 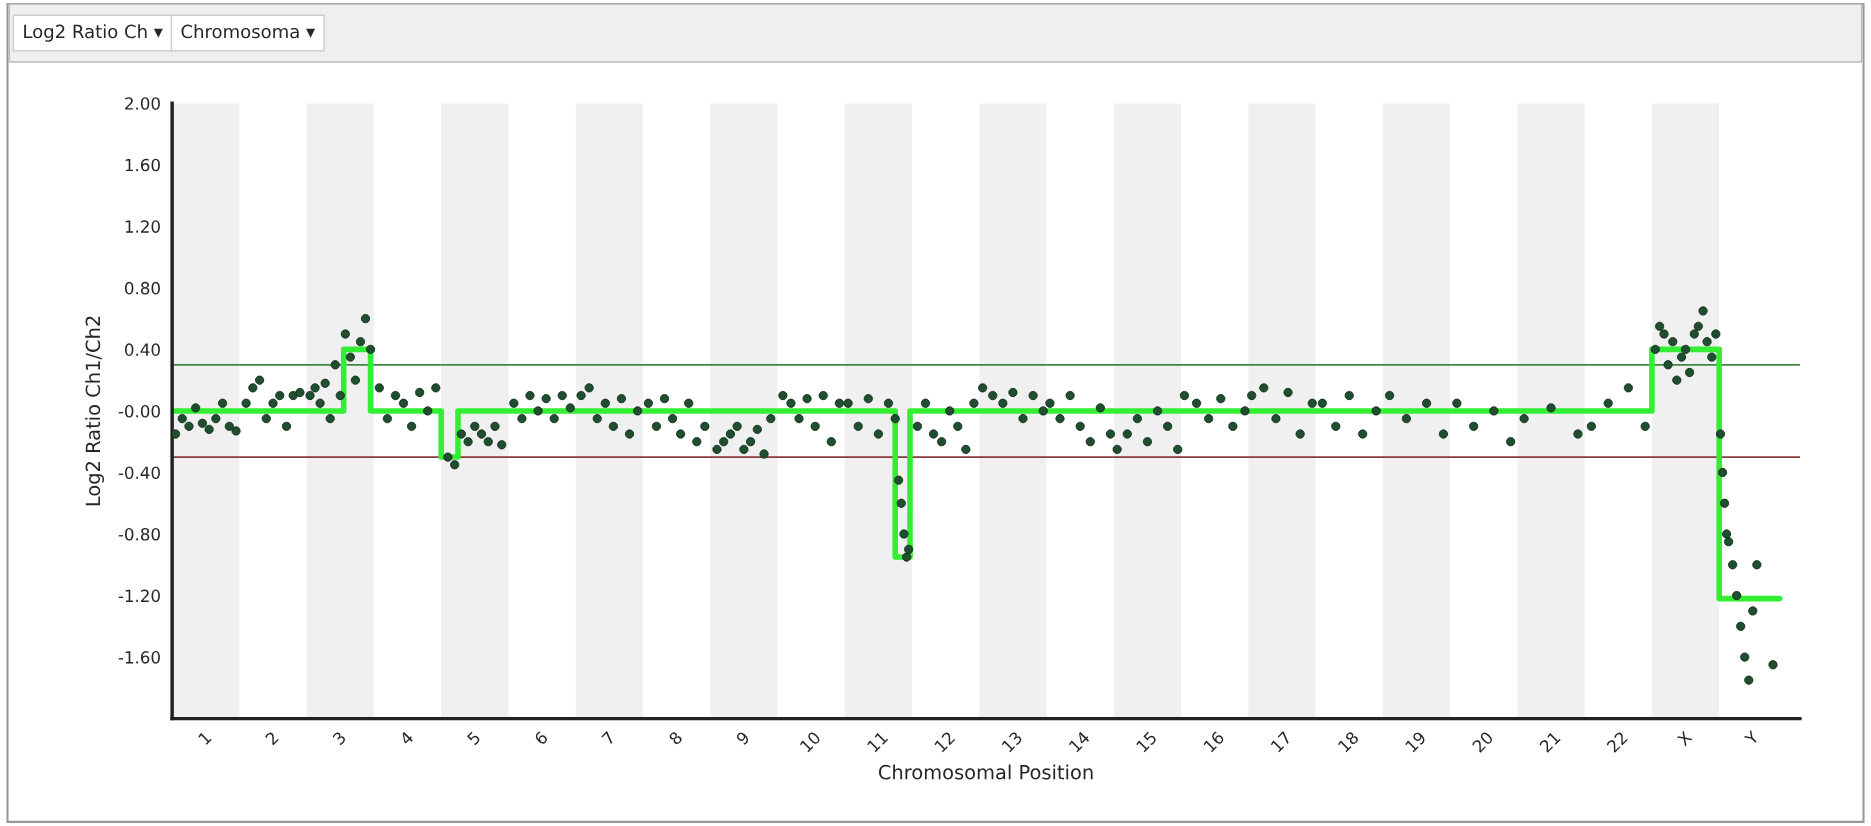 I want to click on x-tick-label: Y, so click(x=1751, y=738).